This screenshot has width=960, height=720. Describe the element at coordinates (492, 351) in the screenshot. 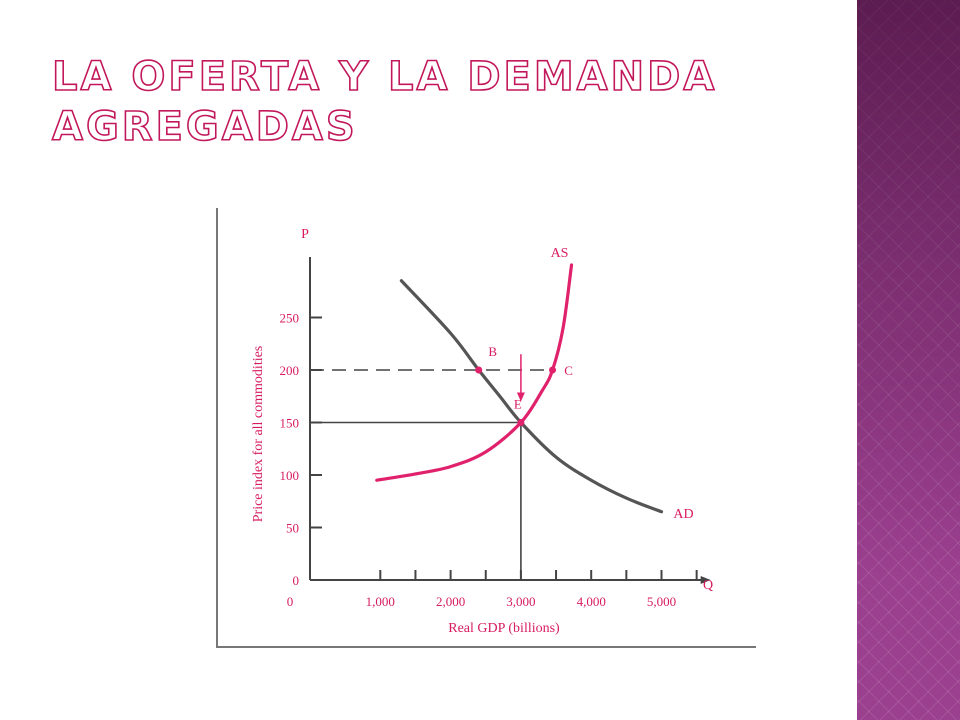

I see `point-b-label: B` at that location.